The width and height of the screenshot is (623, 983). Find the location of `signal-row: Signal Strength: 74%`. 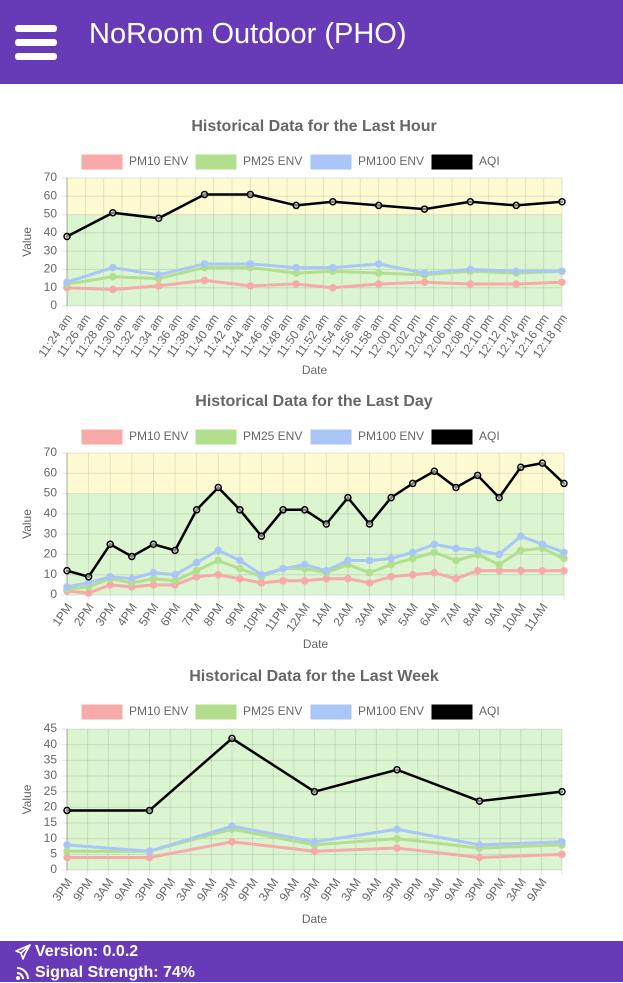

signal-row: Signal Strength: 74% is located at coordinates (105, 973).